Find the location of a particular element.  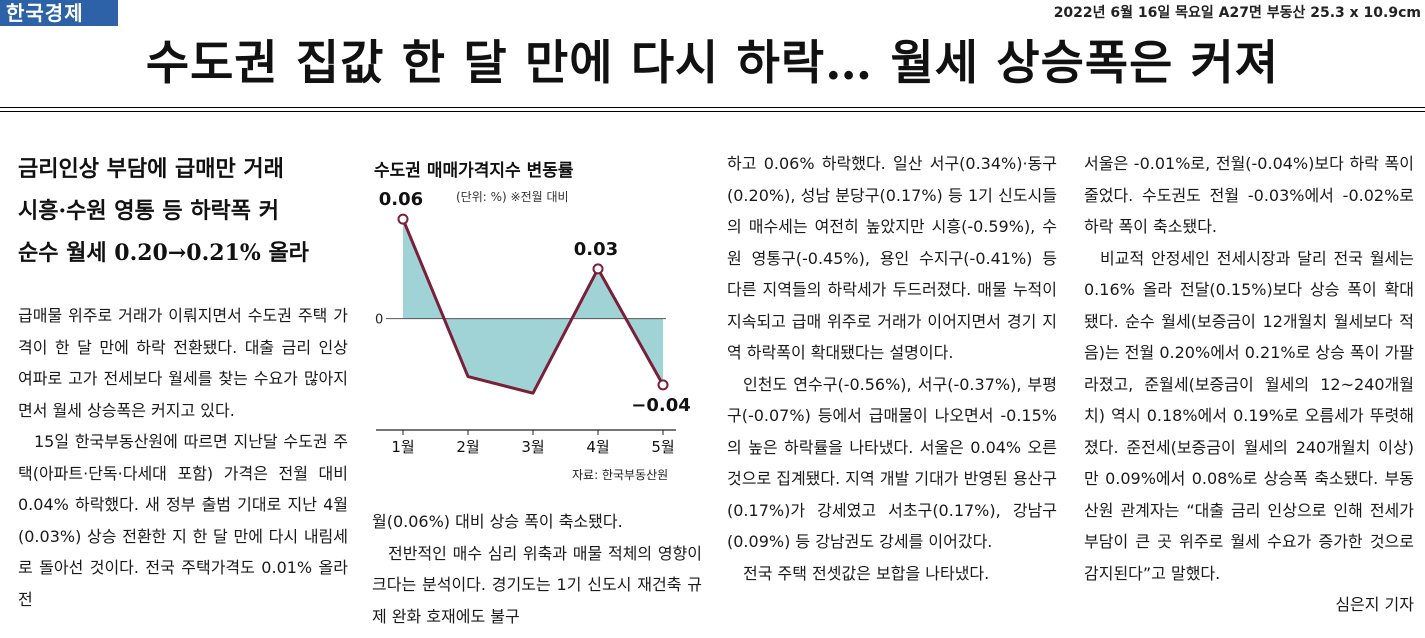

headline-rule is located at coordinates (712, 107).